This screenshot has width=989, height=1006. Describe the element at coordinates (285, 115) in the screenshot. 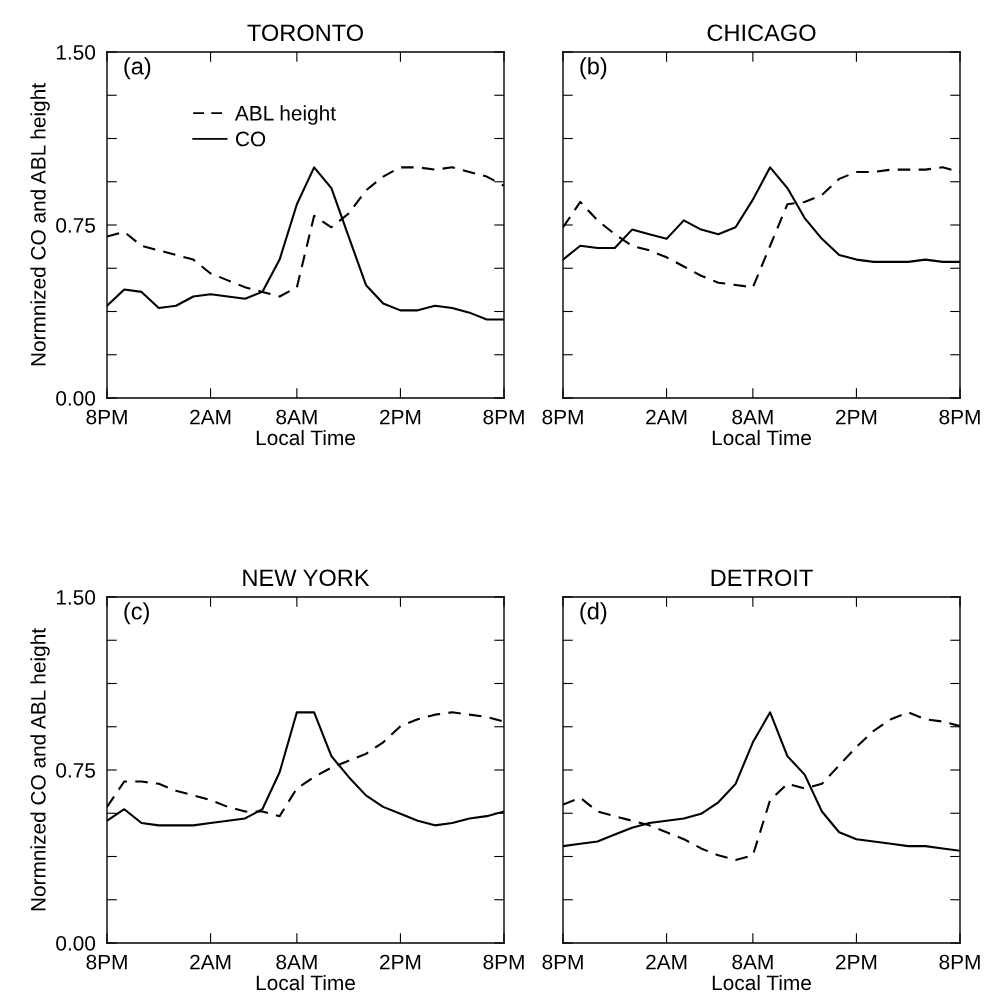

I see `legend-label: ABL height` at that location.